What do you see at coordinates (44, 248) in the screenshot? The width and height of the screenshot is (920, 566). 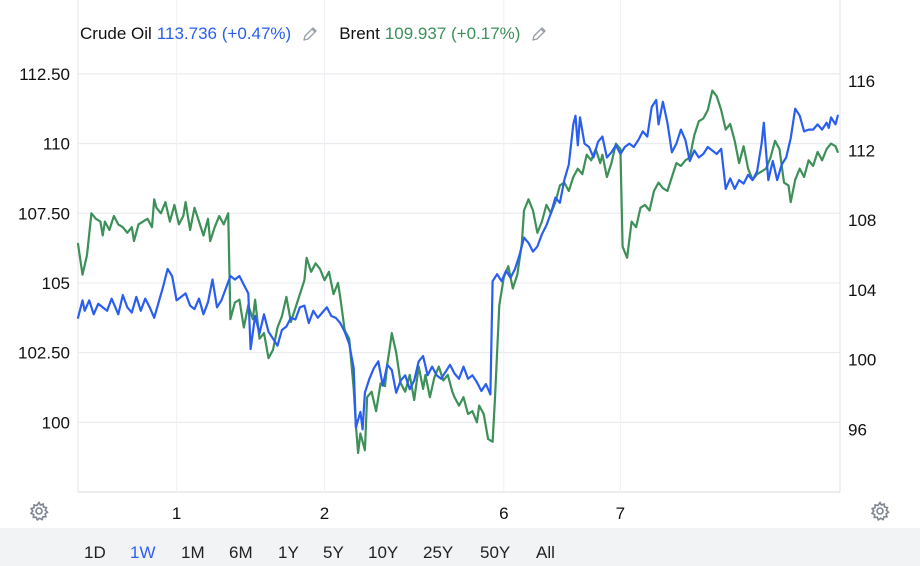 I see `left-y-axis: 112.50 110 107.50 105 102.50 100` at bounding box center [44, 248].